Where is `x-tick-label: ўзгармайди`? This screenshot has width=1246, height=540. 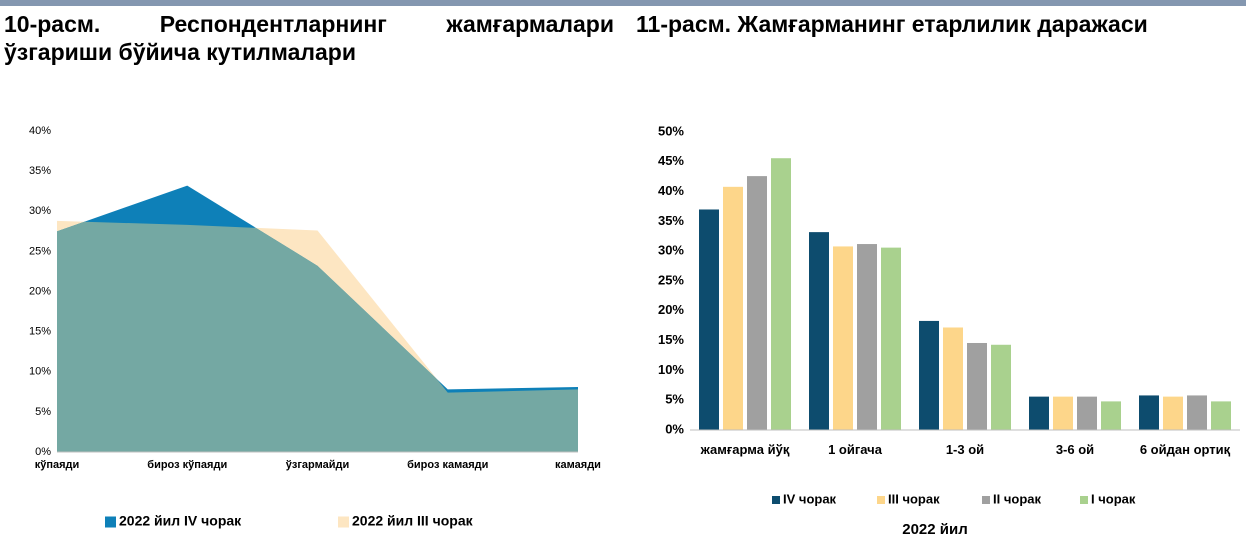 x-tick-label: ўзгармайди is located at coordinates (317, 465).